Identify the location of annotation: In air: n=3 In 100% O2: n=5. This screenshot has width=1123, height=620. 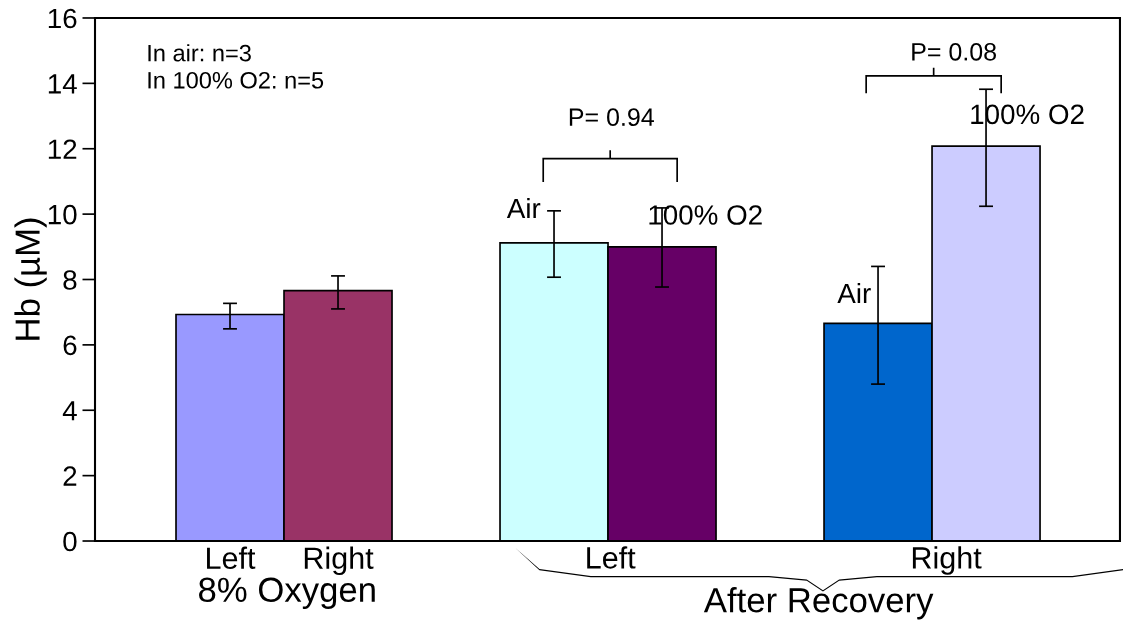
(236, 66).